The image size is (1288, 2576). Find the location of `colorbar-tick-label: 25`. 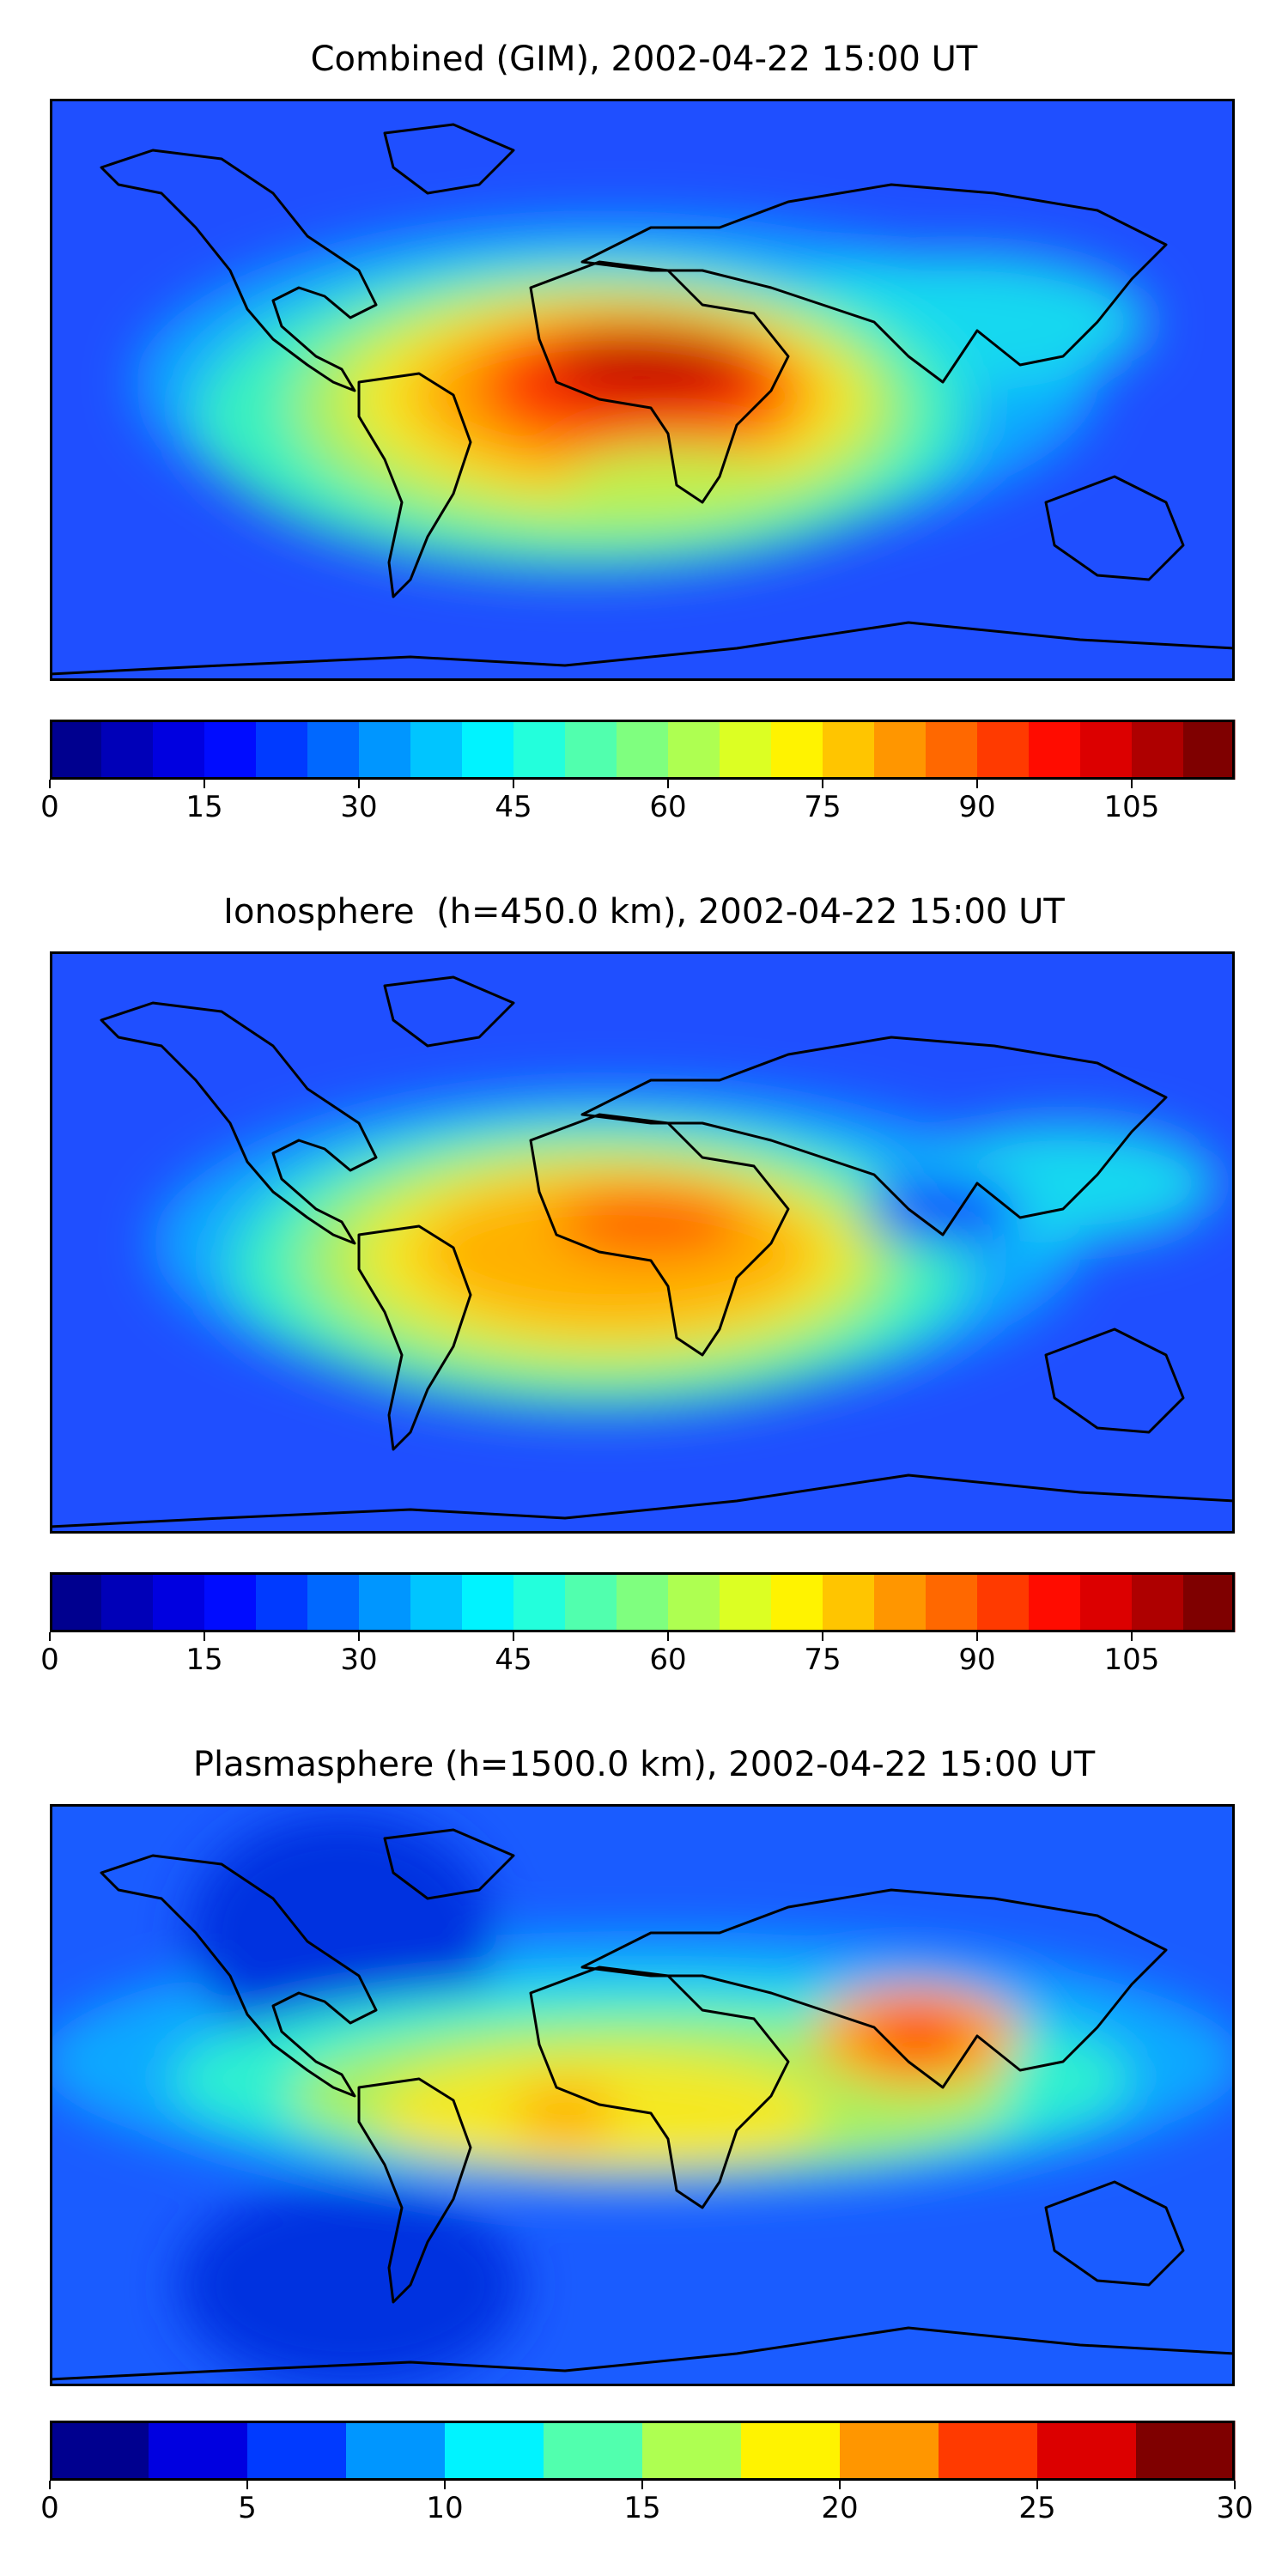

colorbar-tick-label: 25 is located at coordinates (1037, 2508).